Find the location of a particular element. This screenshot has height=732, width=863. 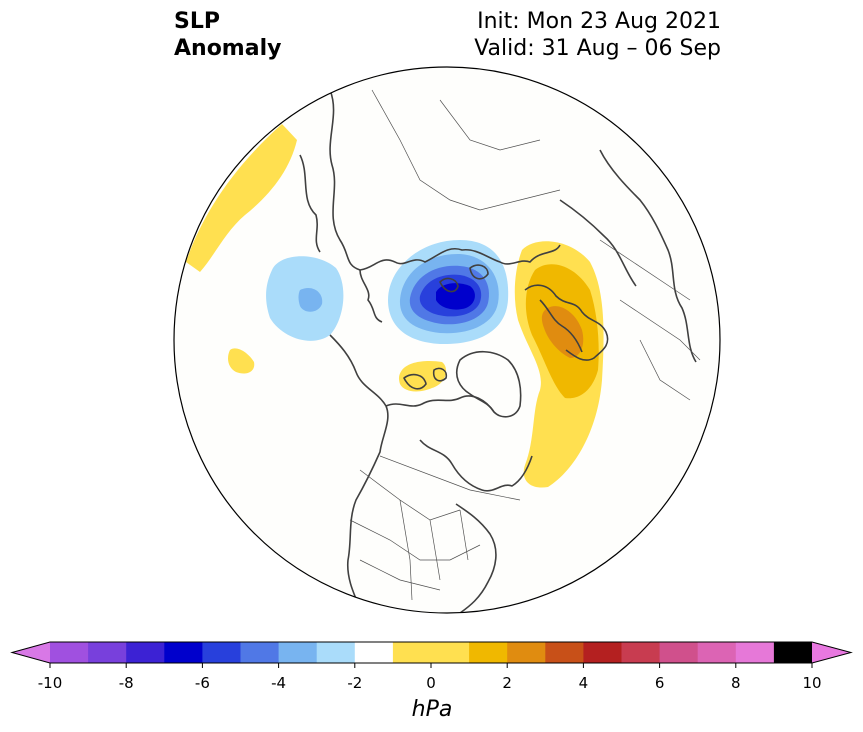

colorbar-segments is located at coordinates (431, 652).